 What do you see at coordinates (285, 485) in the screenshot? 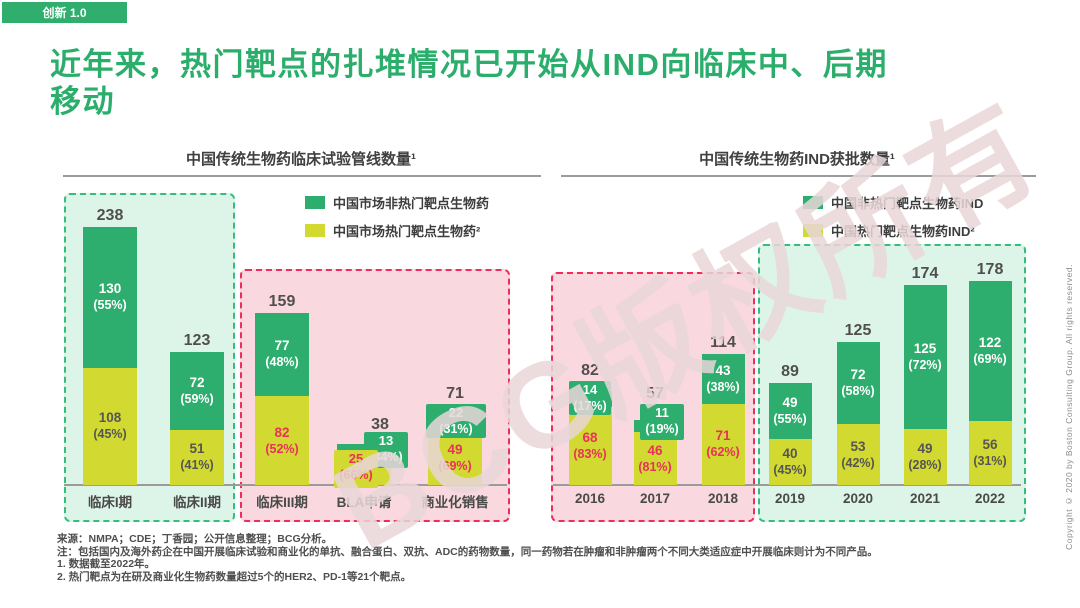
I see `x-axis-left` at bounding box center [285, 485].